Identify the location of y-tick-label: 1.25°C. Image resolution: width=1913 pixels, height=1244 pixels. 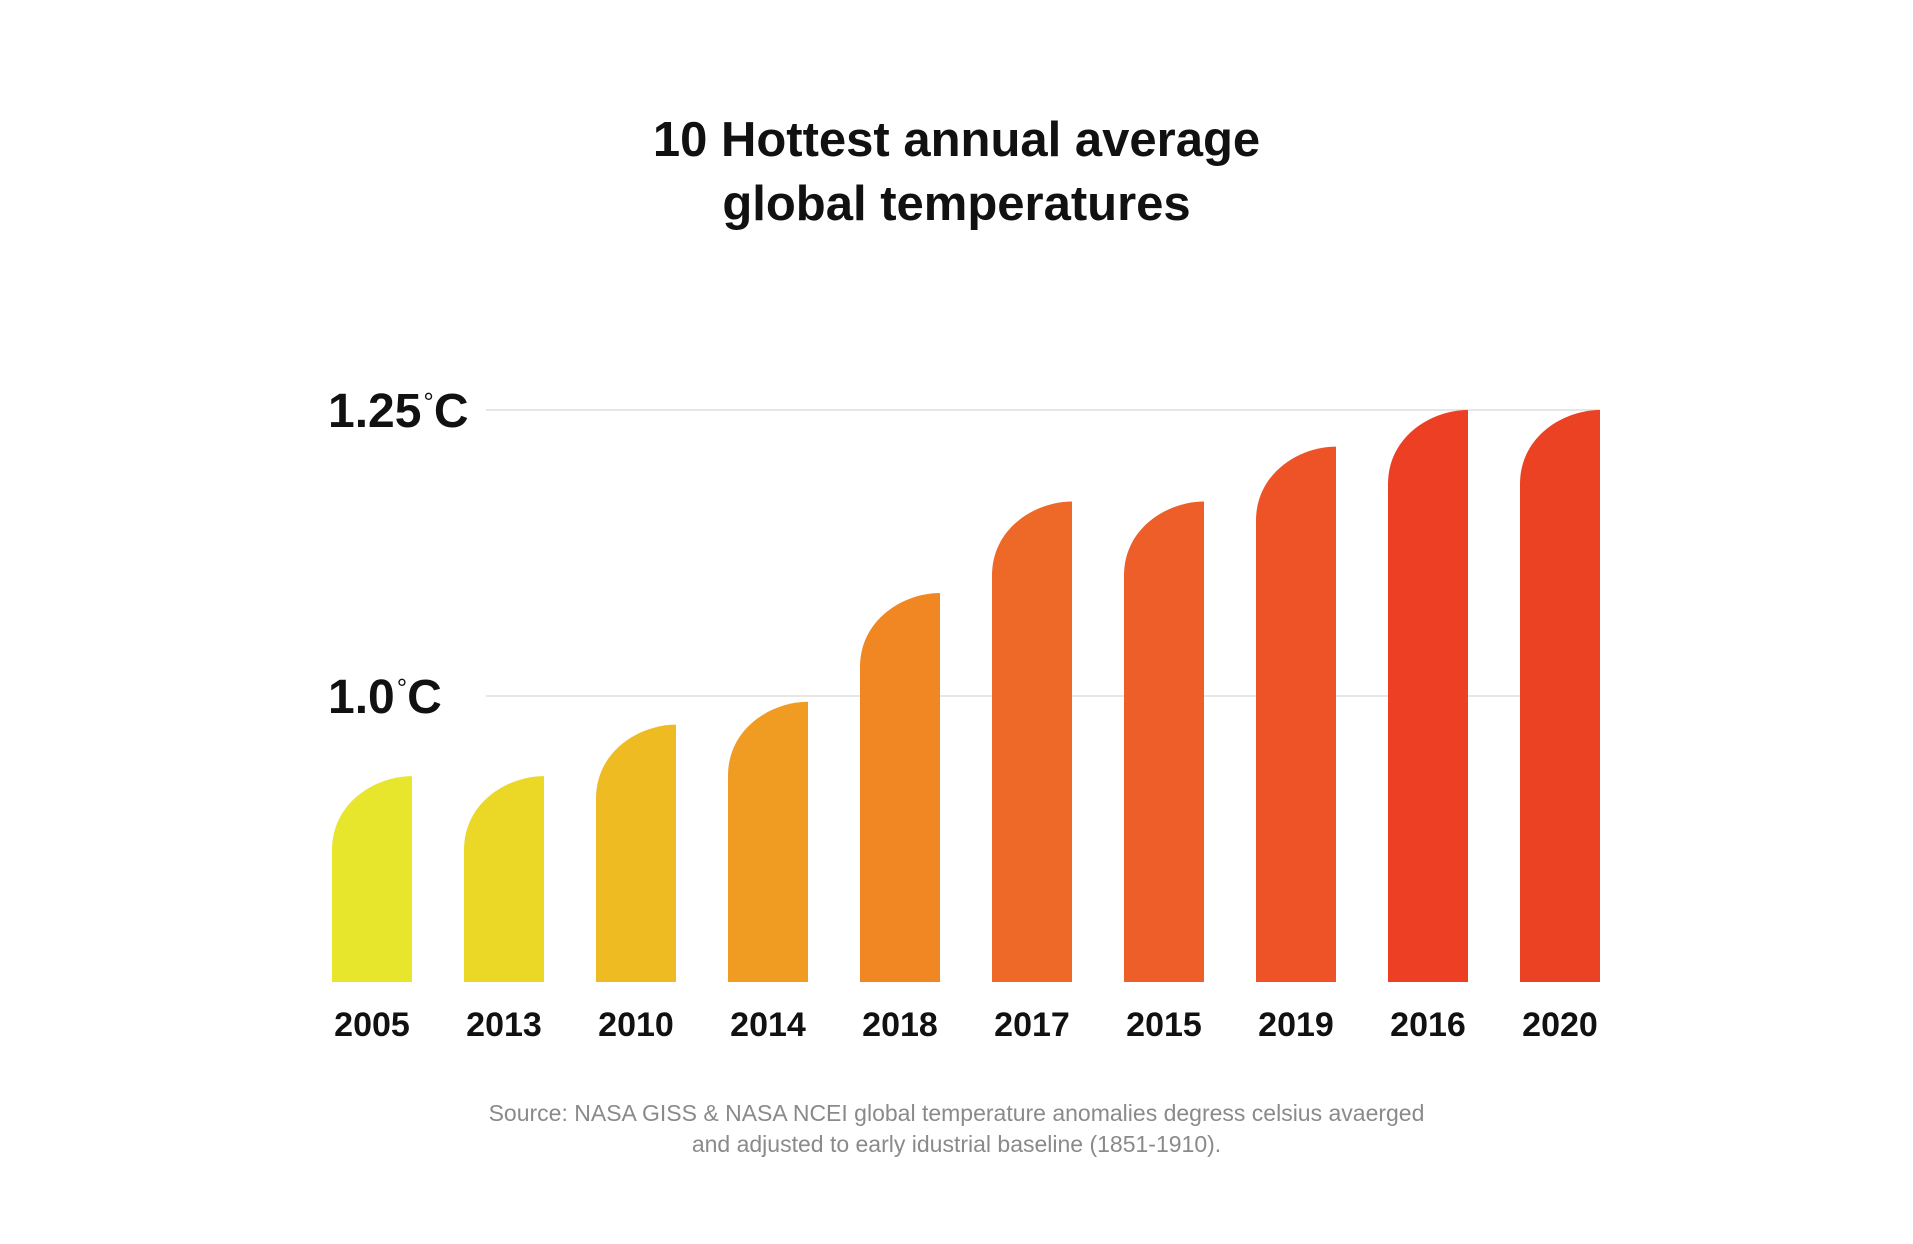
(398, 411).